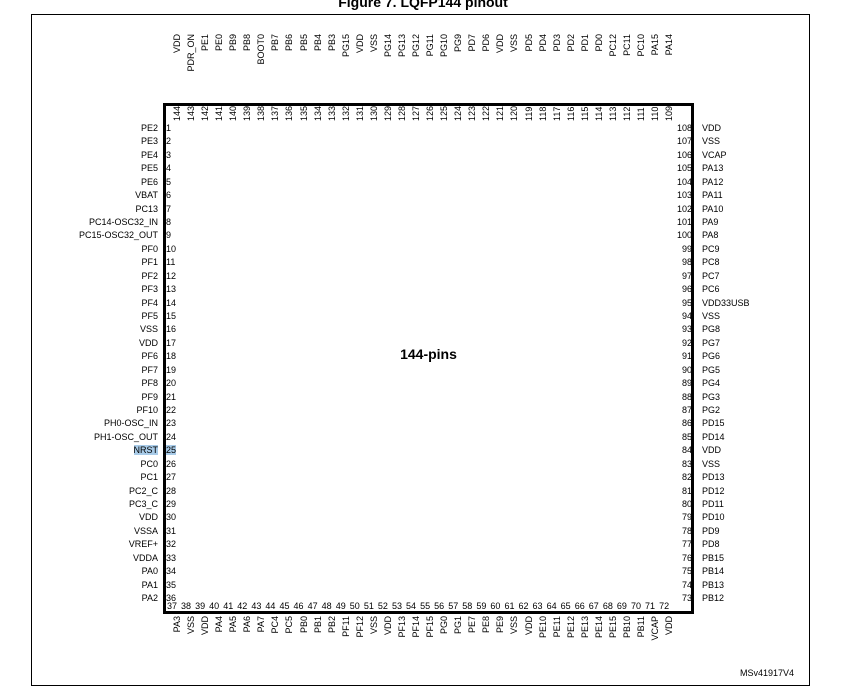 This screenshot has width=846, height=696. What do you see at coordinates (275, 113) in the screenshot?
I see `top-pin-number: 137` at bounding box center [275, 113].